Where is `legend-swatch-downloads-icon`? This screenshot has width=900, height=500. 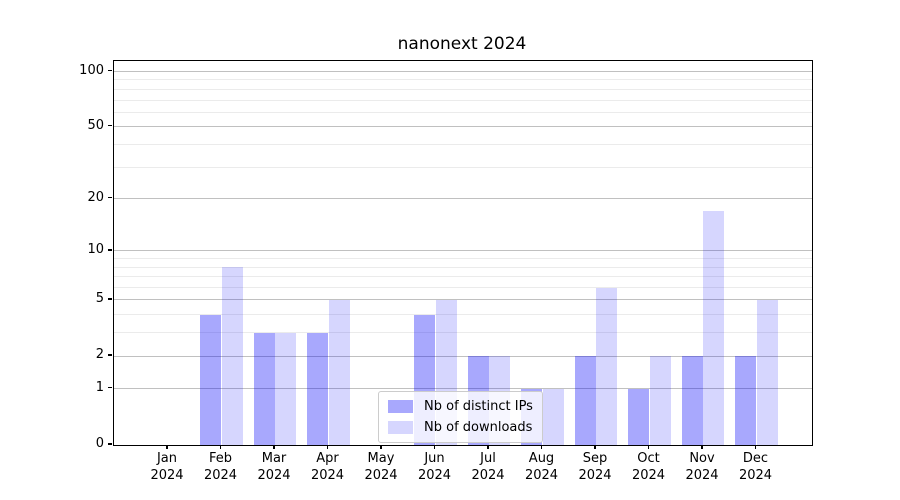
legend-swatch-downloads-icon is located at coordinates (400, 427).